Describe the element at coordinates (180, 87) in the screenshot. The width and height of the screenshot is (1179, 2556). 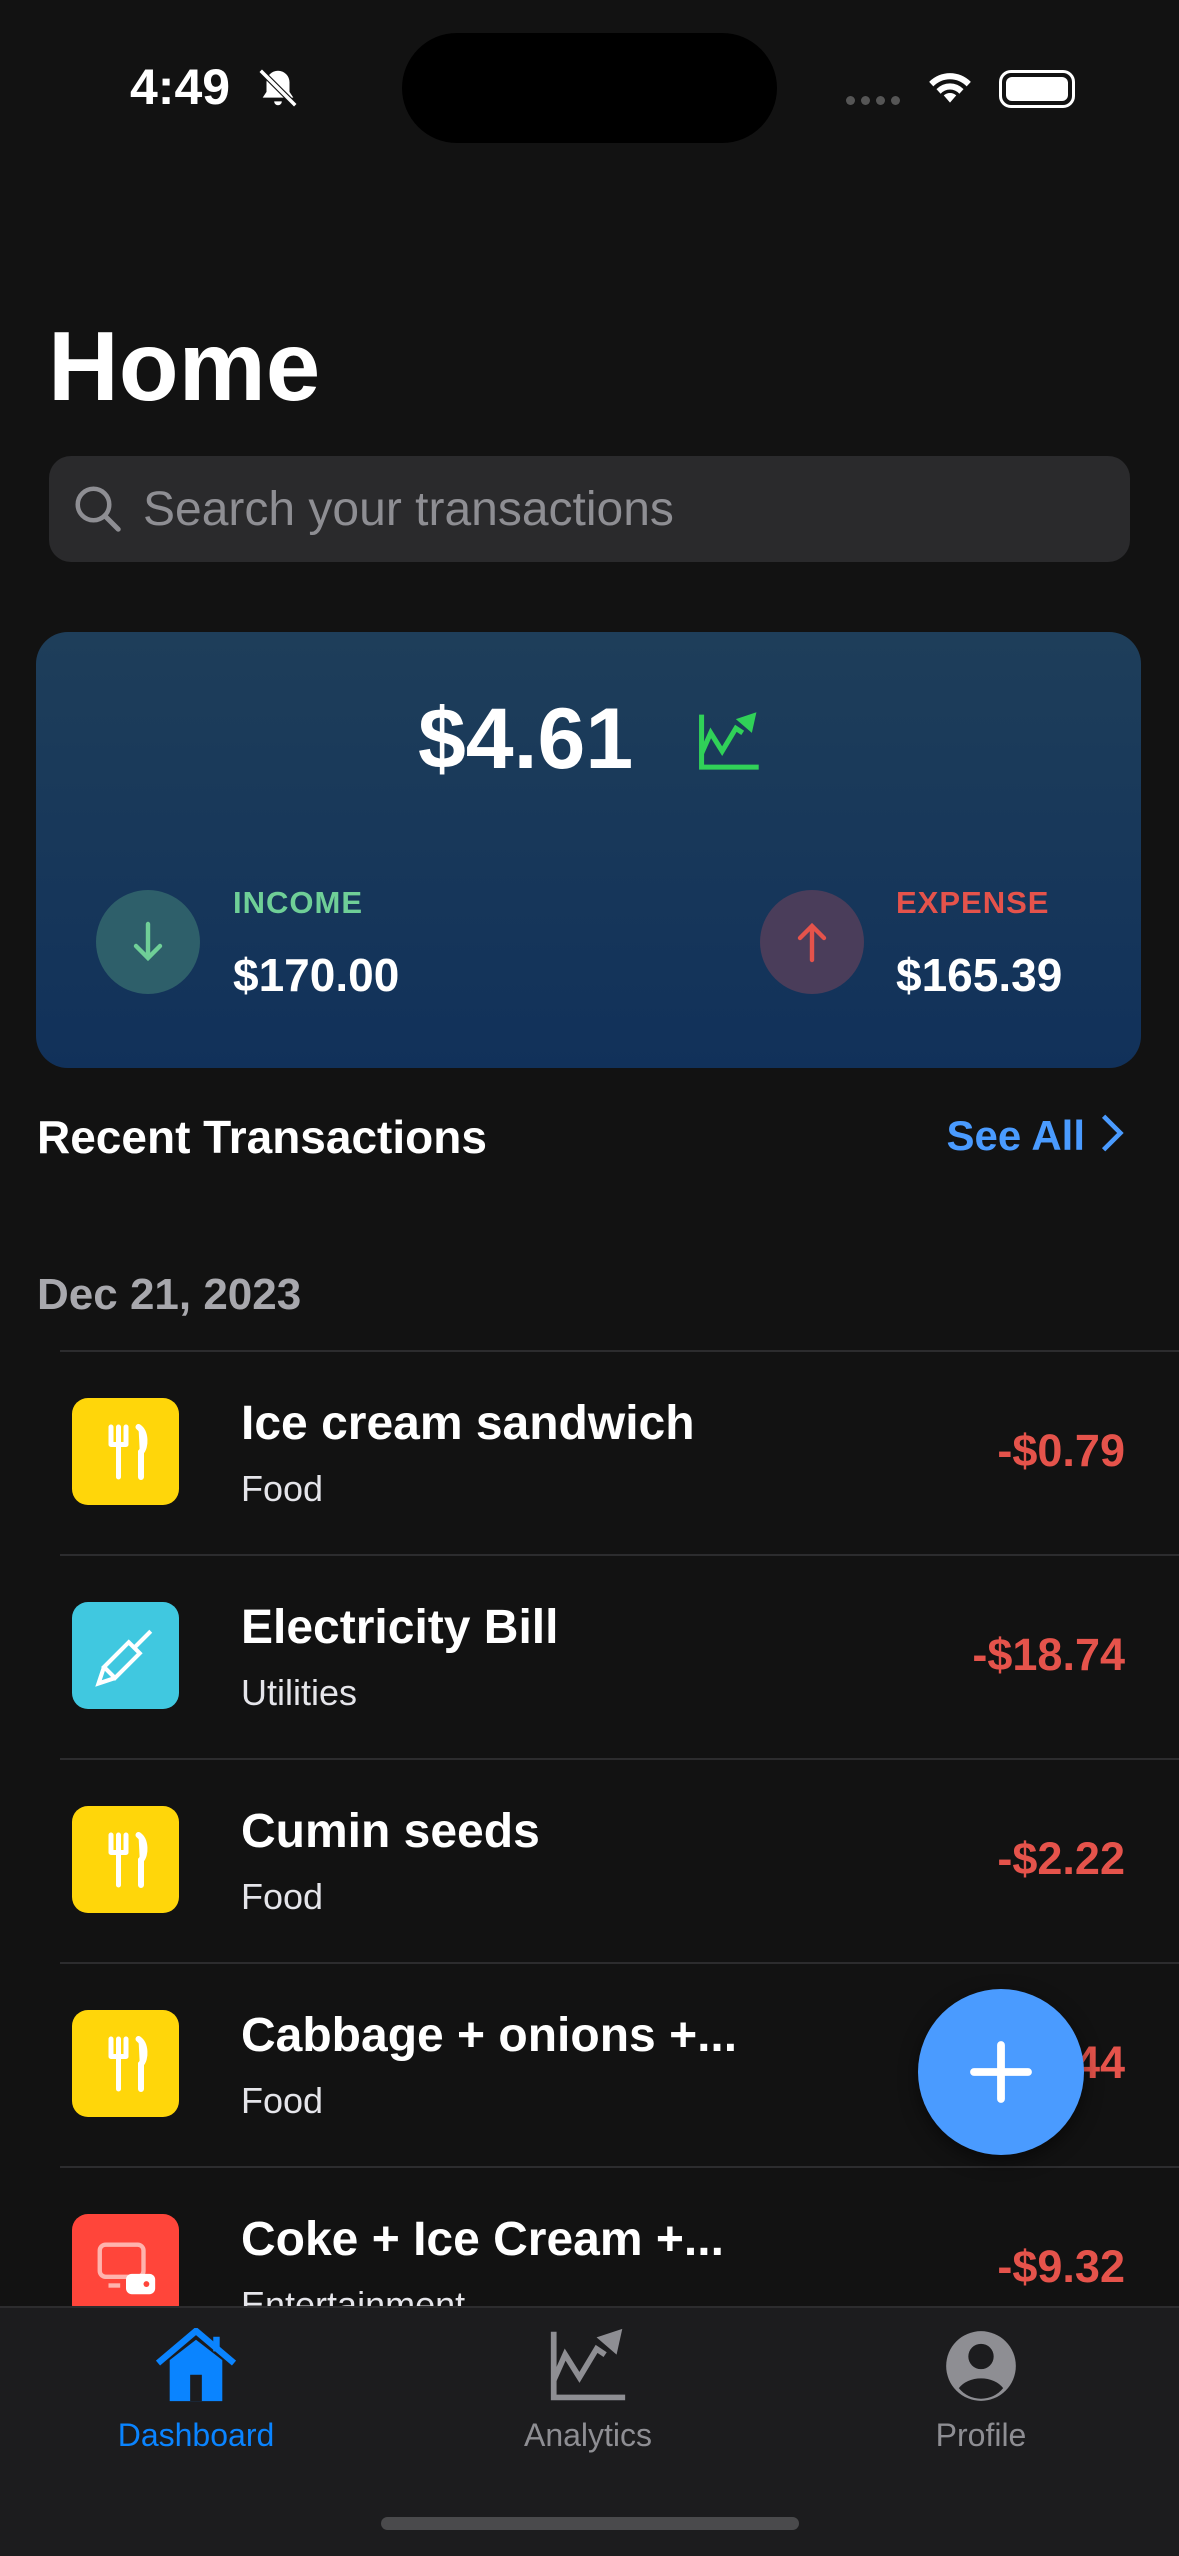
I see `status-time: 4:49` at that location.